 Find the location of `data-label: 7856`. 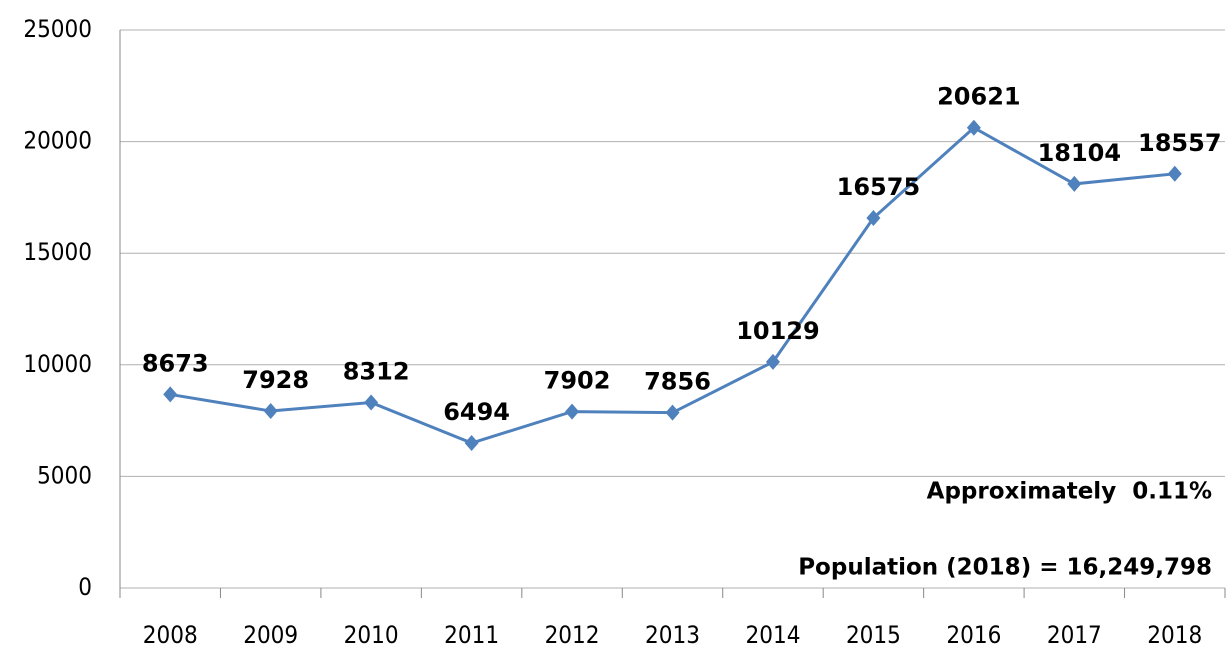

data-label: 7856 is located at coordinates (677, 382).